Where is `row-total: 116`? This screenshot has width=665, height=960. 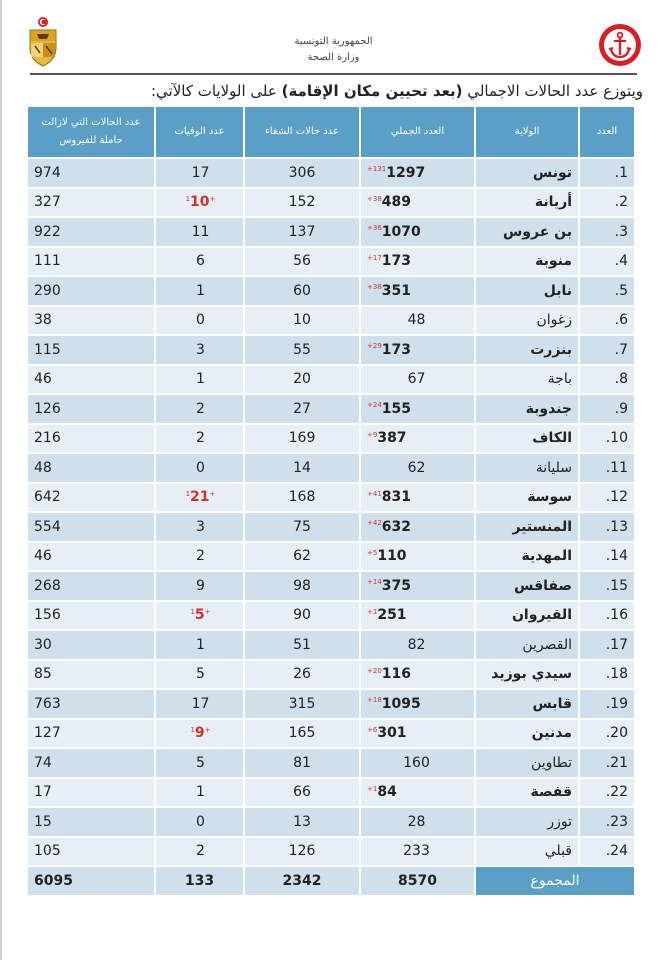
row-total: 116 is located at coordinates (396, 674).